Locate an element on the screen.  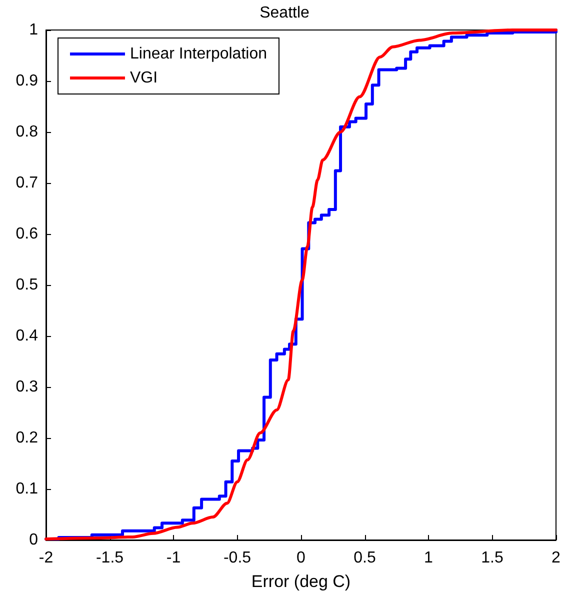
y-tick-label: 0 is located at coordinates (33, 540).